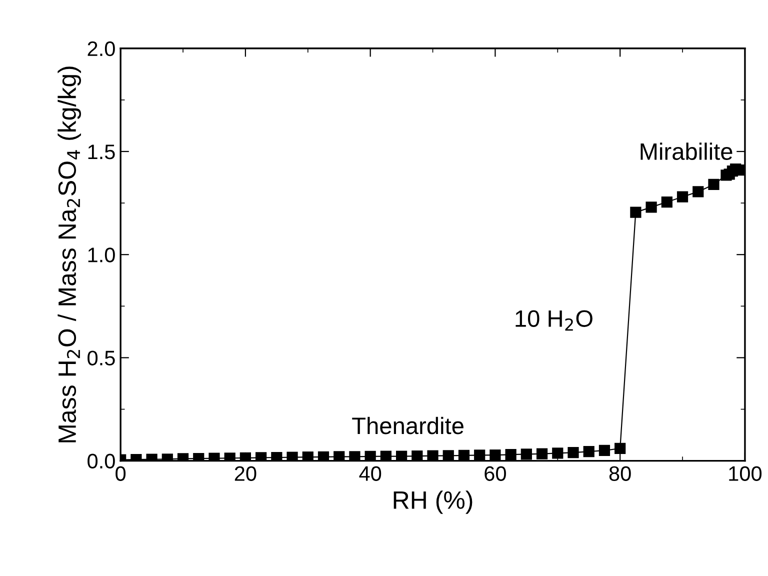 The height and width of the screenshot is (576, 768). What do you see at coordinates (433, 502) in the screenshot?
I see `x-axis-title: RH (%)` at bounding box center [433, 502].